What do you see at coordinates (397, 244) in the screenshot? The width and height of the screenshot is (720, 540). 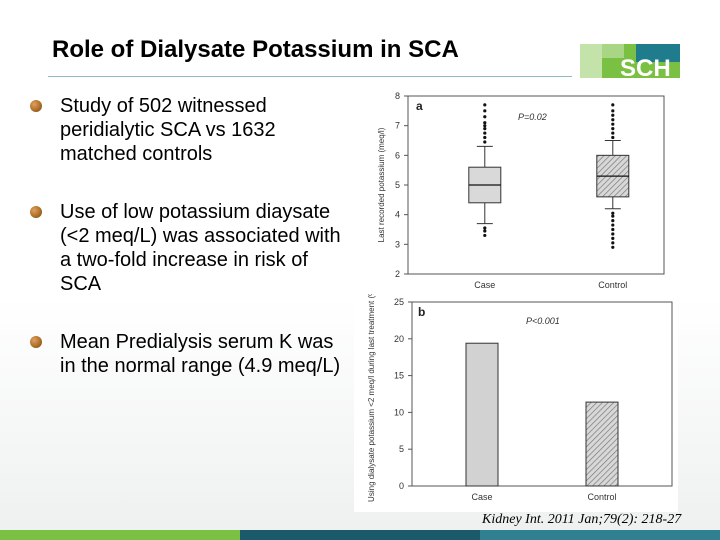 I see `y-tick-label: 3` at bounding box center [397, 244].